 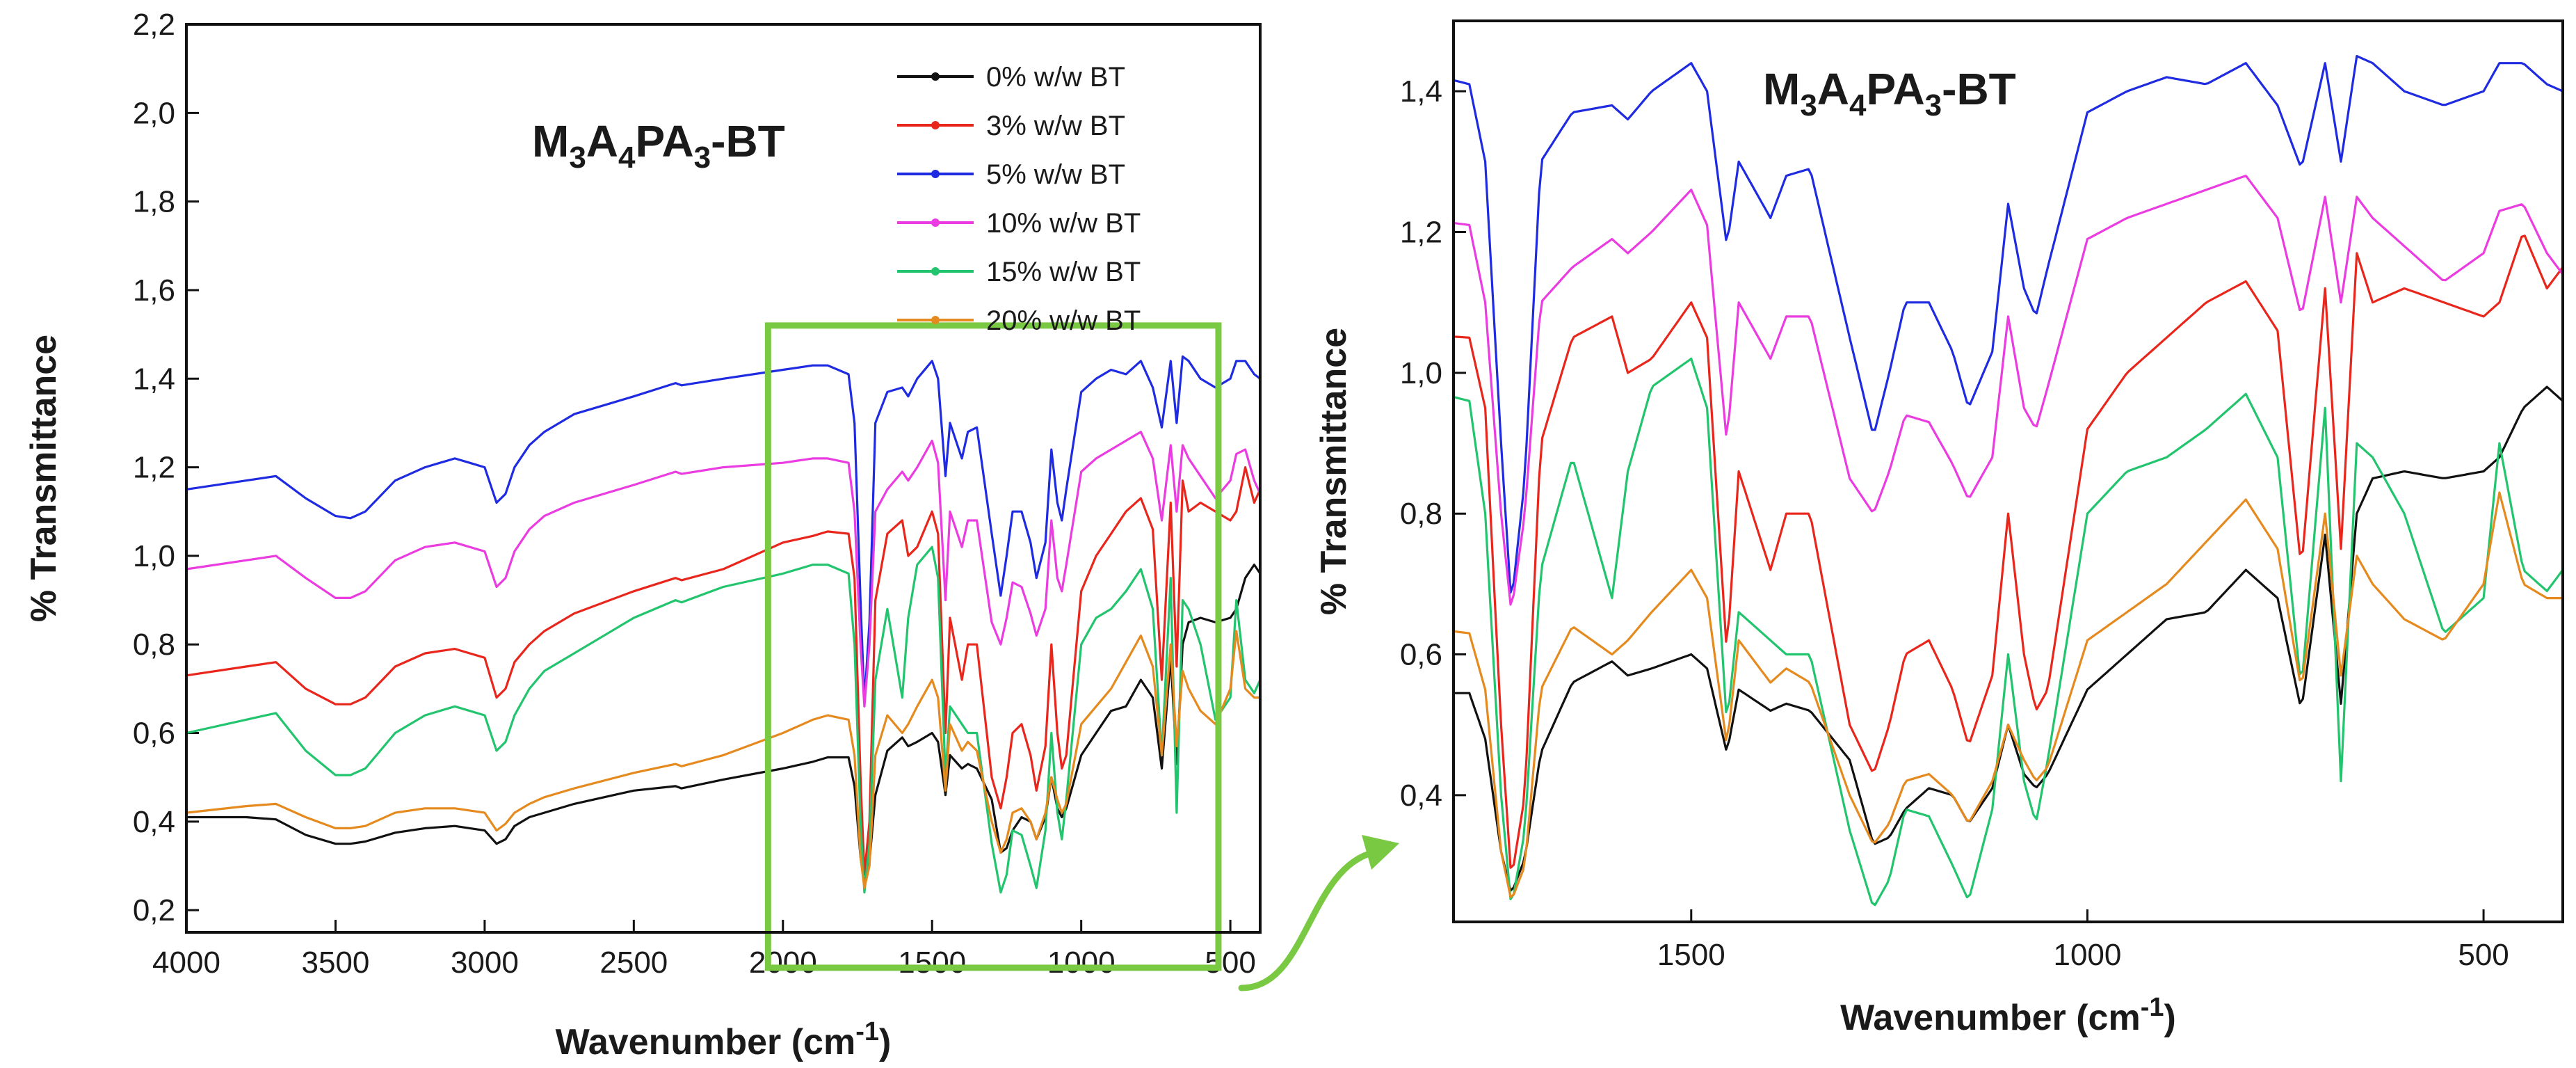 I want to click on legend-label: 20% w/w BT, so click(x=1063, y=320).